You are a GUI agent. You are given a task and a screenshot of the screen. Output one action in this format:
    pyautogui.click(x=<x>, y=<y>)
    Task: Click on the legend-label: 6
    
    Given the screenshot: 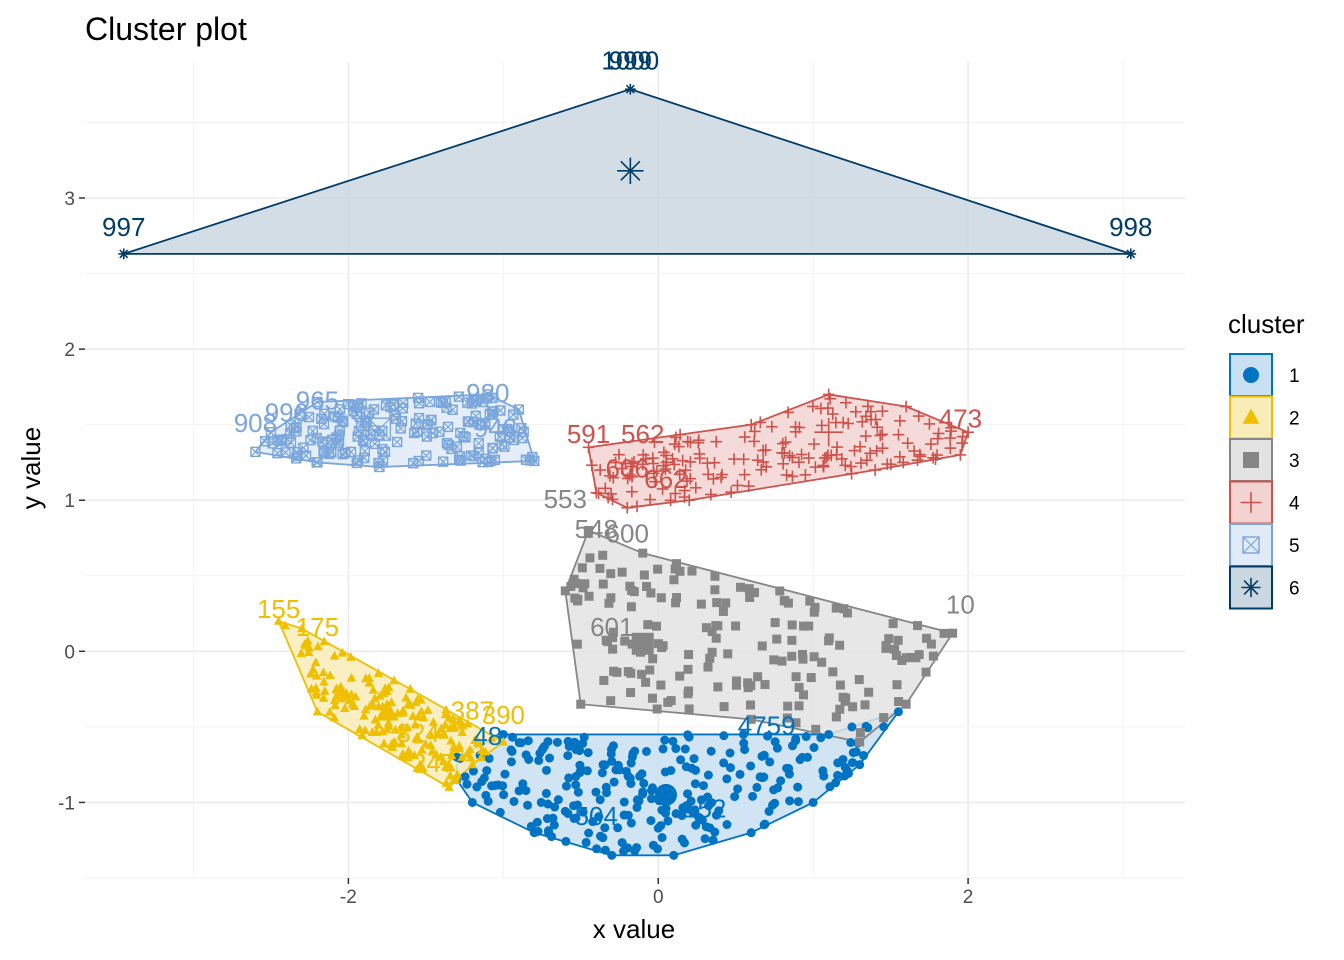 What is the action you would take?
    pyautogui.click(x=1294, y=589)
    